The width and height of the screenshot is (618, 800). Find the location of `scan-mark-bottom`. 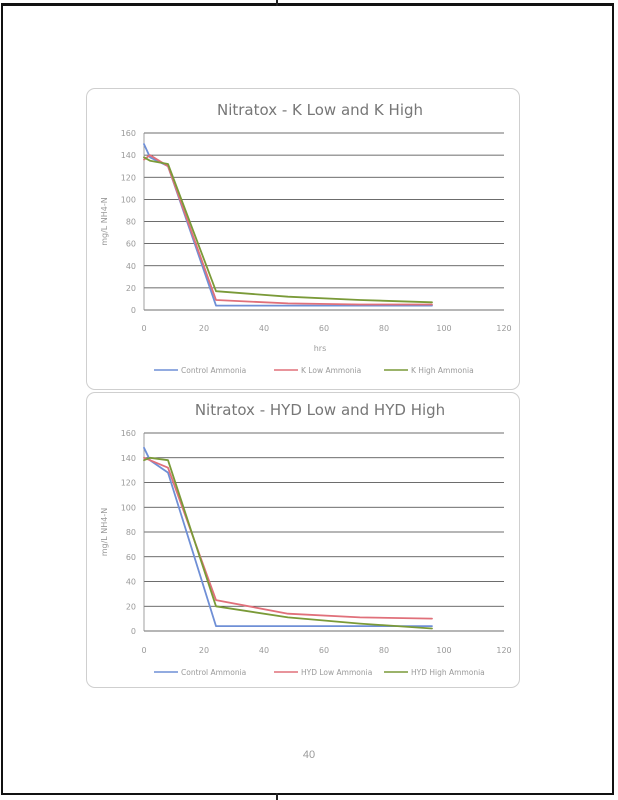

scan-mark-bottom is located at coordinates (277, 796).